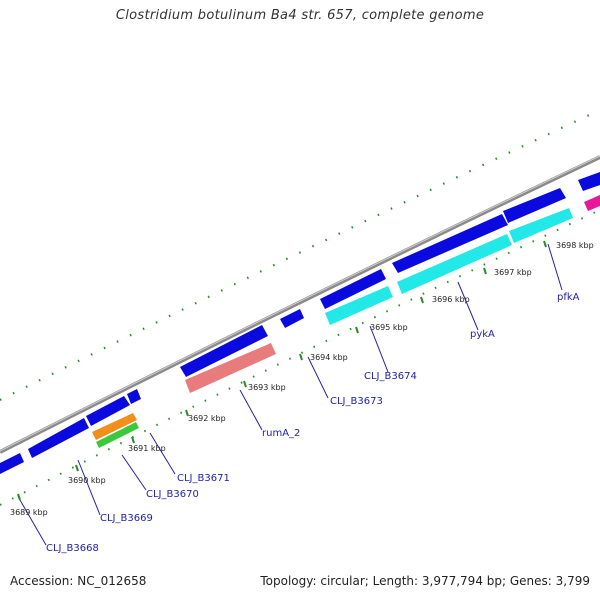 Image resolution: width=600 pixels, height=600 pixels. I want to click on gene-label: CLJ_B3670, so click(172, 494).